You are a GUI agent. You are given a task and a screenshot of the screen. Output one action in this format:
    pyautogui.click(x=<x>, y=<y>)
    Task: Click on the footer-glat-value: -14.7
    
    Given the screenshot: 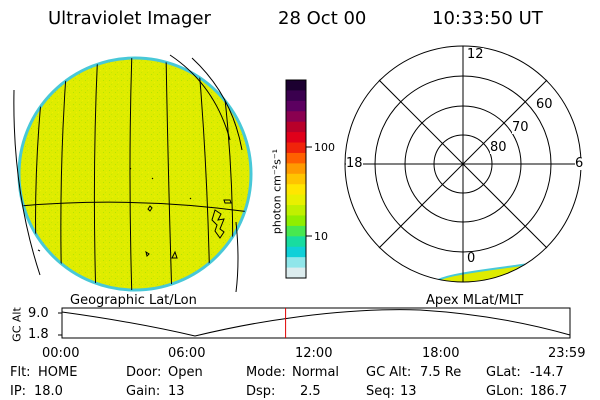 What is the action you would take?
    pyautogui.click(x=547, y=372)
    